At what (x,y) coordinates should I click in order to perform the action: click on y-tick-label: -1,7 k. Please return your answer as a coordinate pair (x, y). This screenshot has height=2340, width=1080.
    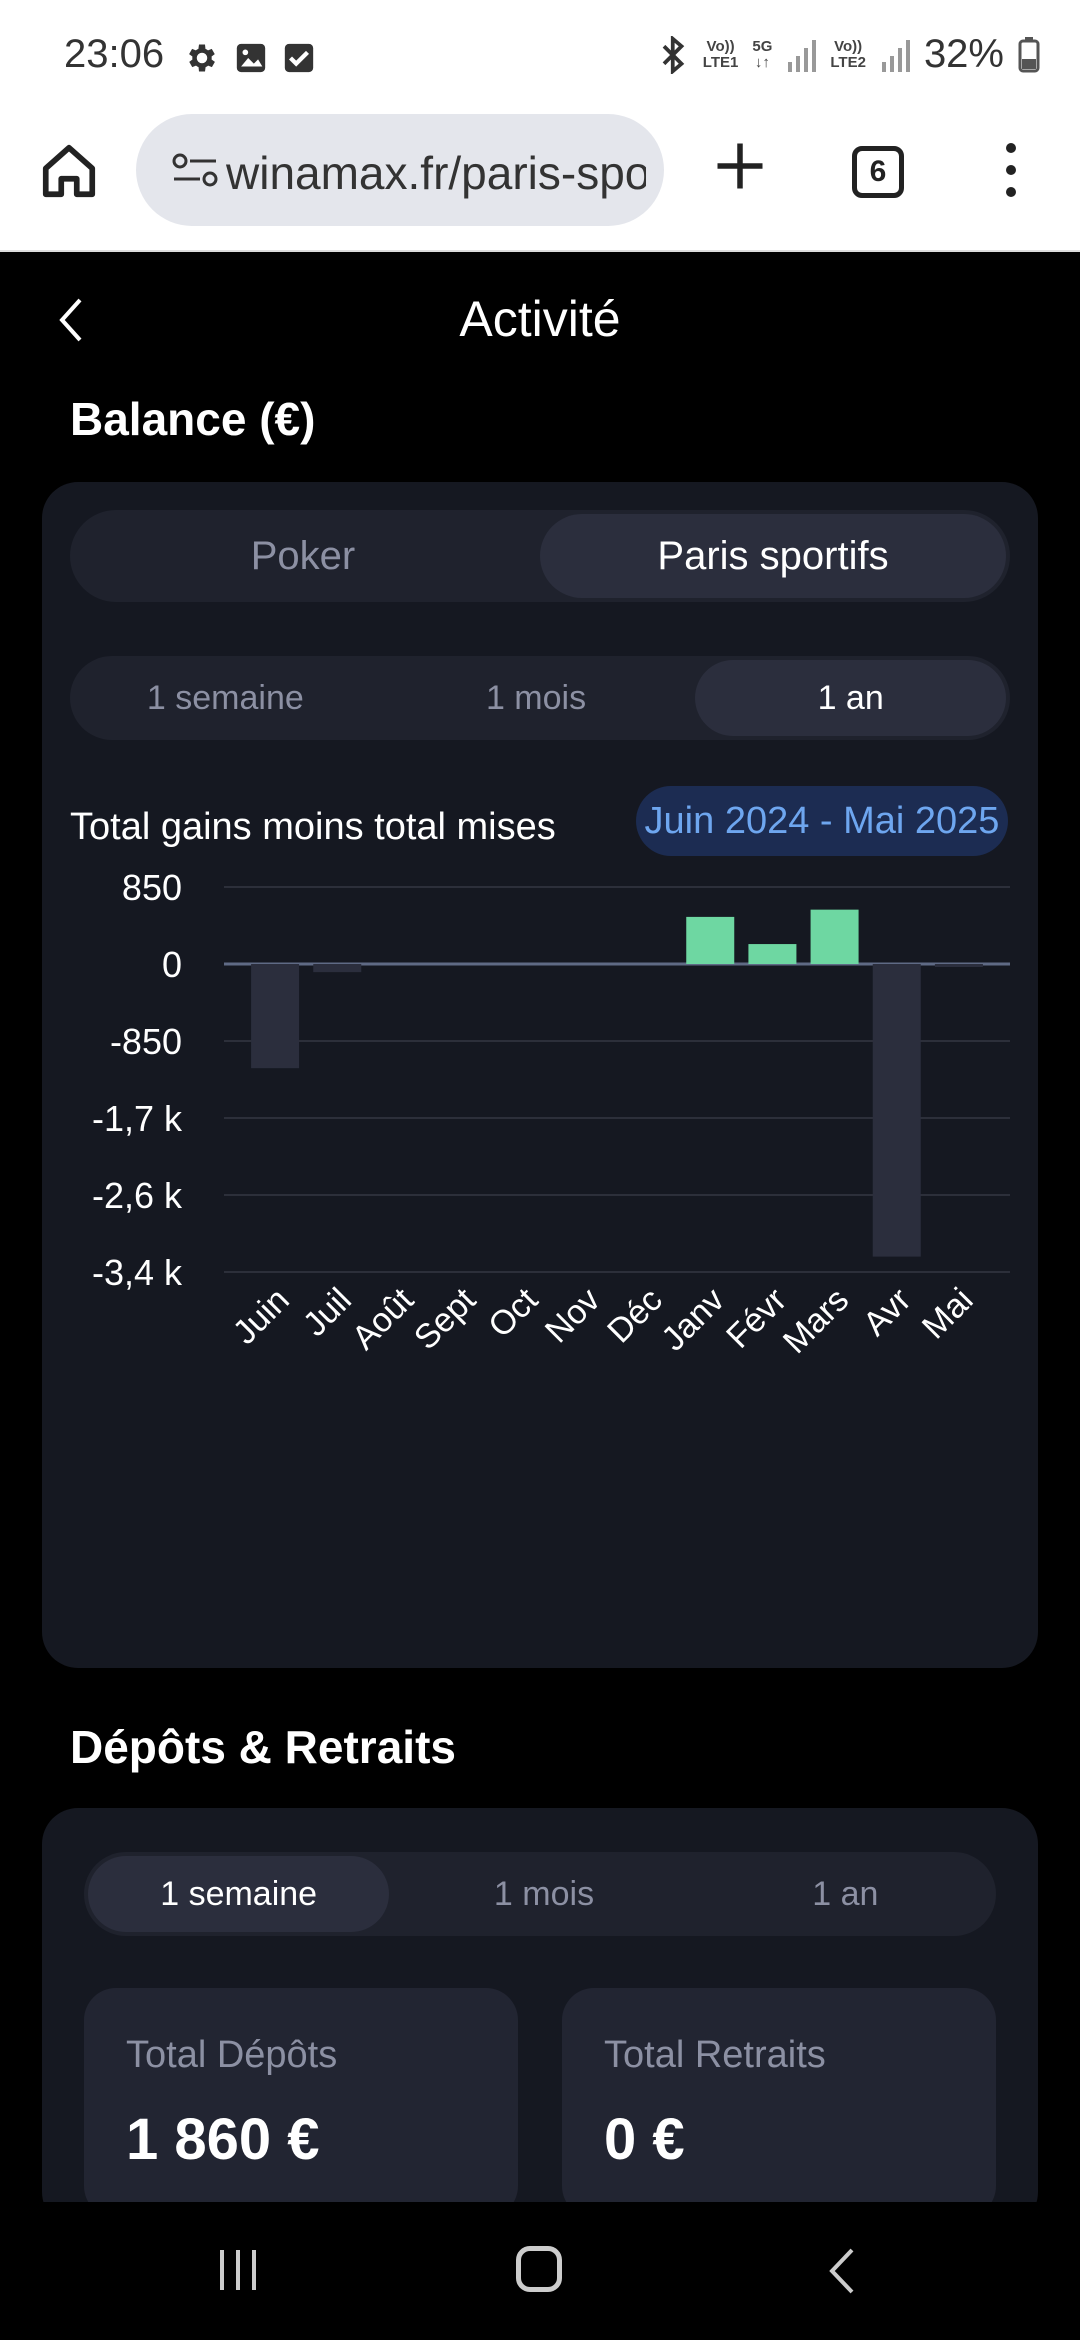
    Looking at the image, I should click on (137, 1118).